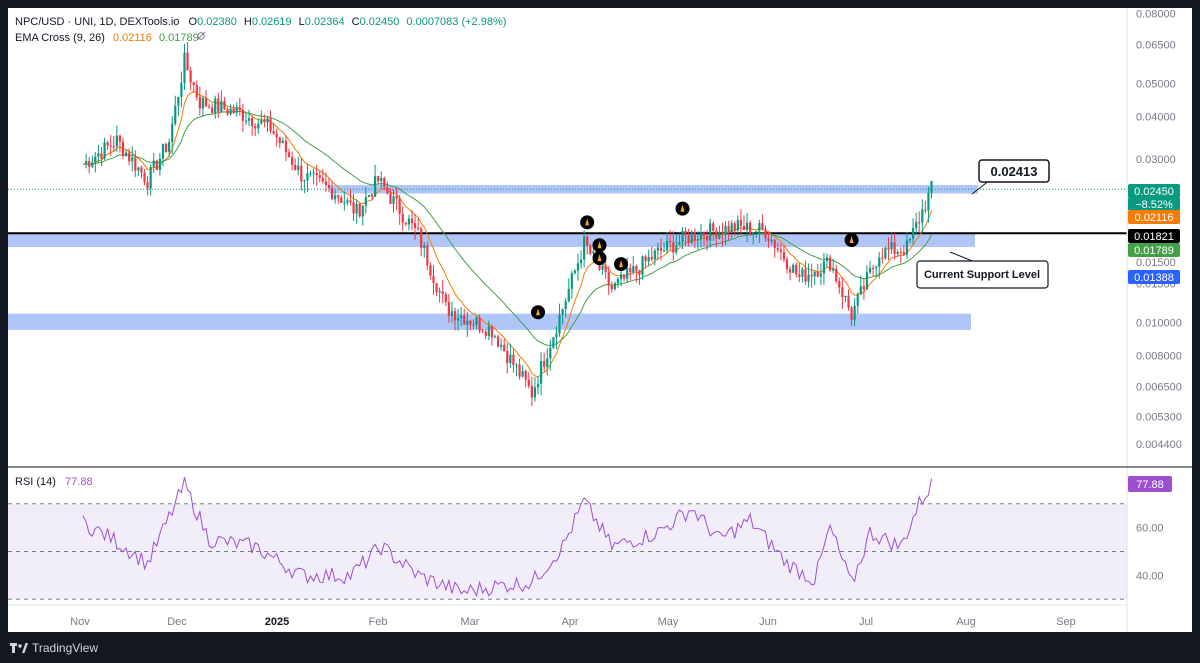 This screenshot has width=1200, height=663. Describe the element at coordinates (65, 647) in the screenshot. I see `footer-brand: TradingView` at that location.